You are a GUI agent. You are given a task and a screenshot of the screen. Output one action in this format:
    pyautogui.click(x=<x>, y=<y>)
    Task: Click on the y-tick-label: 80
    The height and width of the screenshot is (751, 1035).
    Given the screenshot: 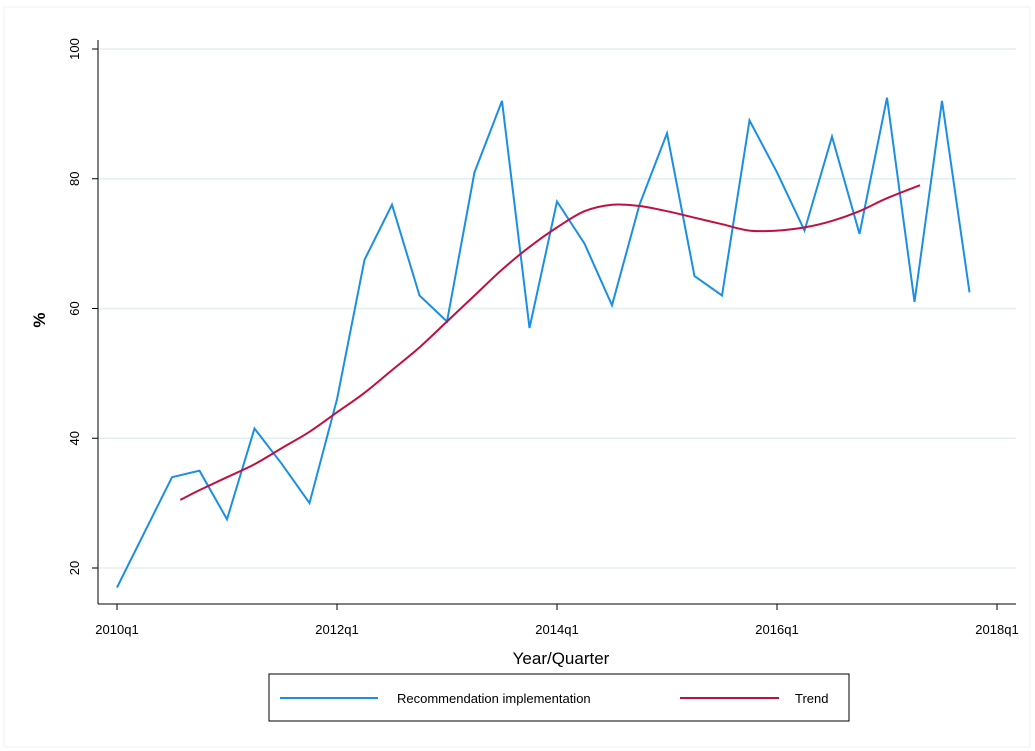 What is the action you would take?
    pyautogui.click(x=74, y=179)
    